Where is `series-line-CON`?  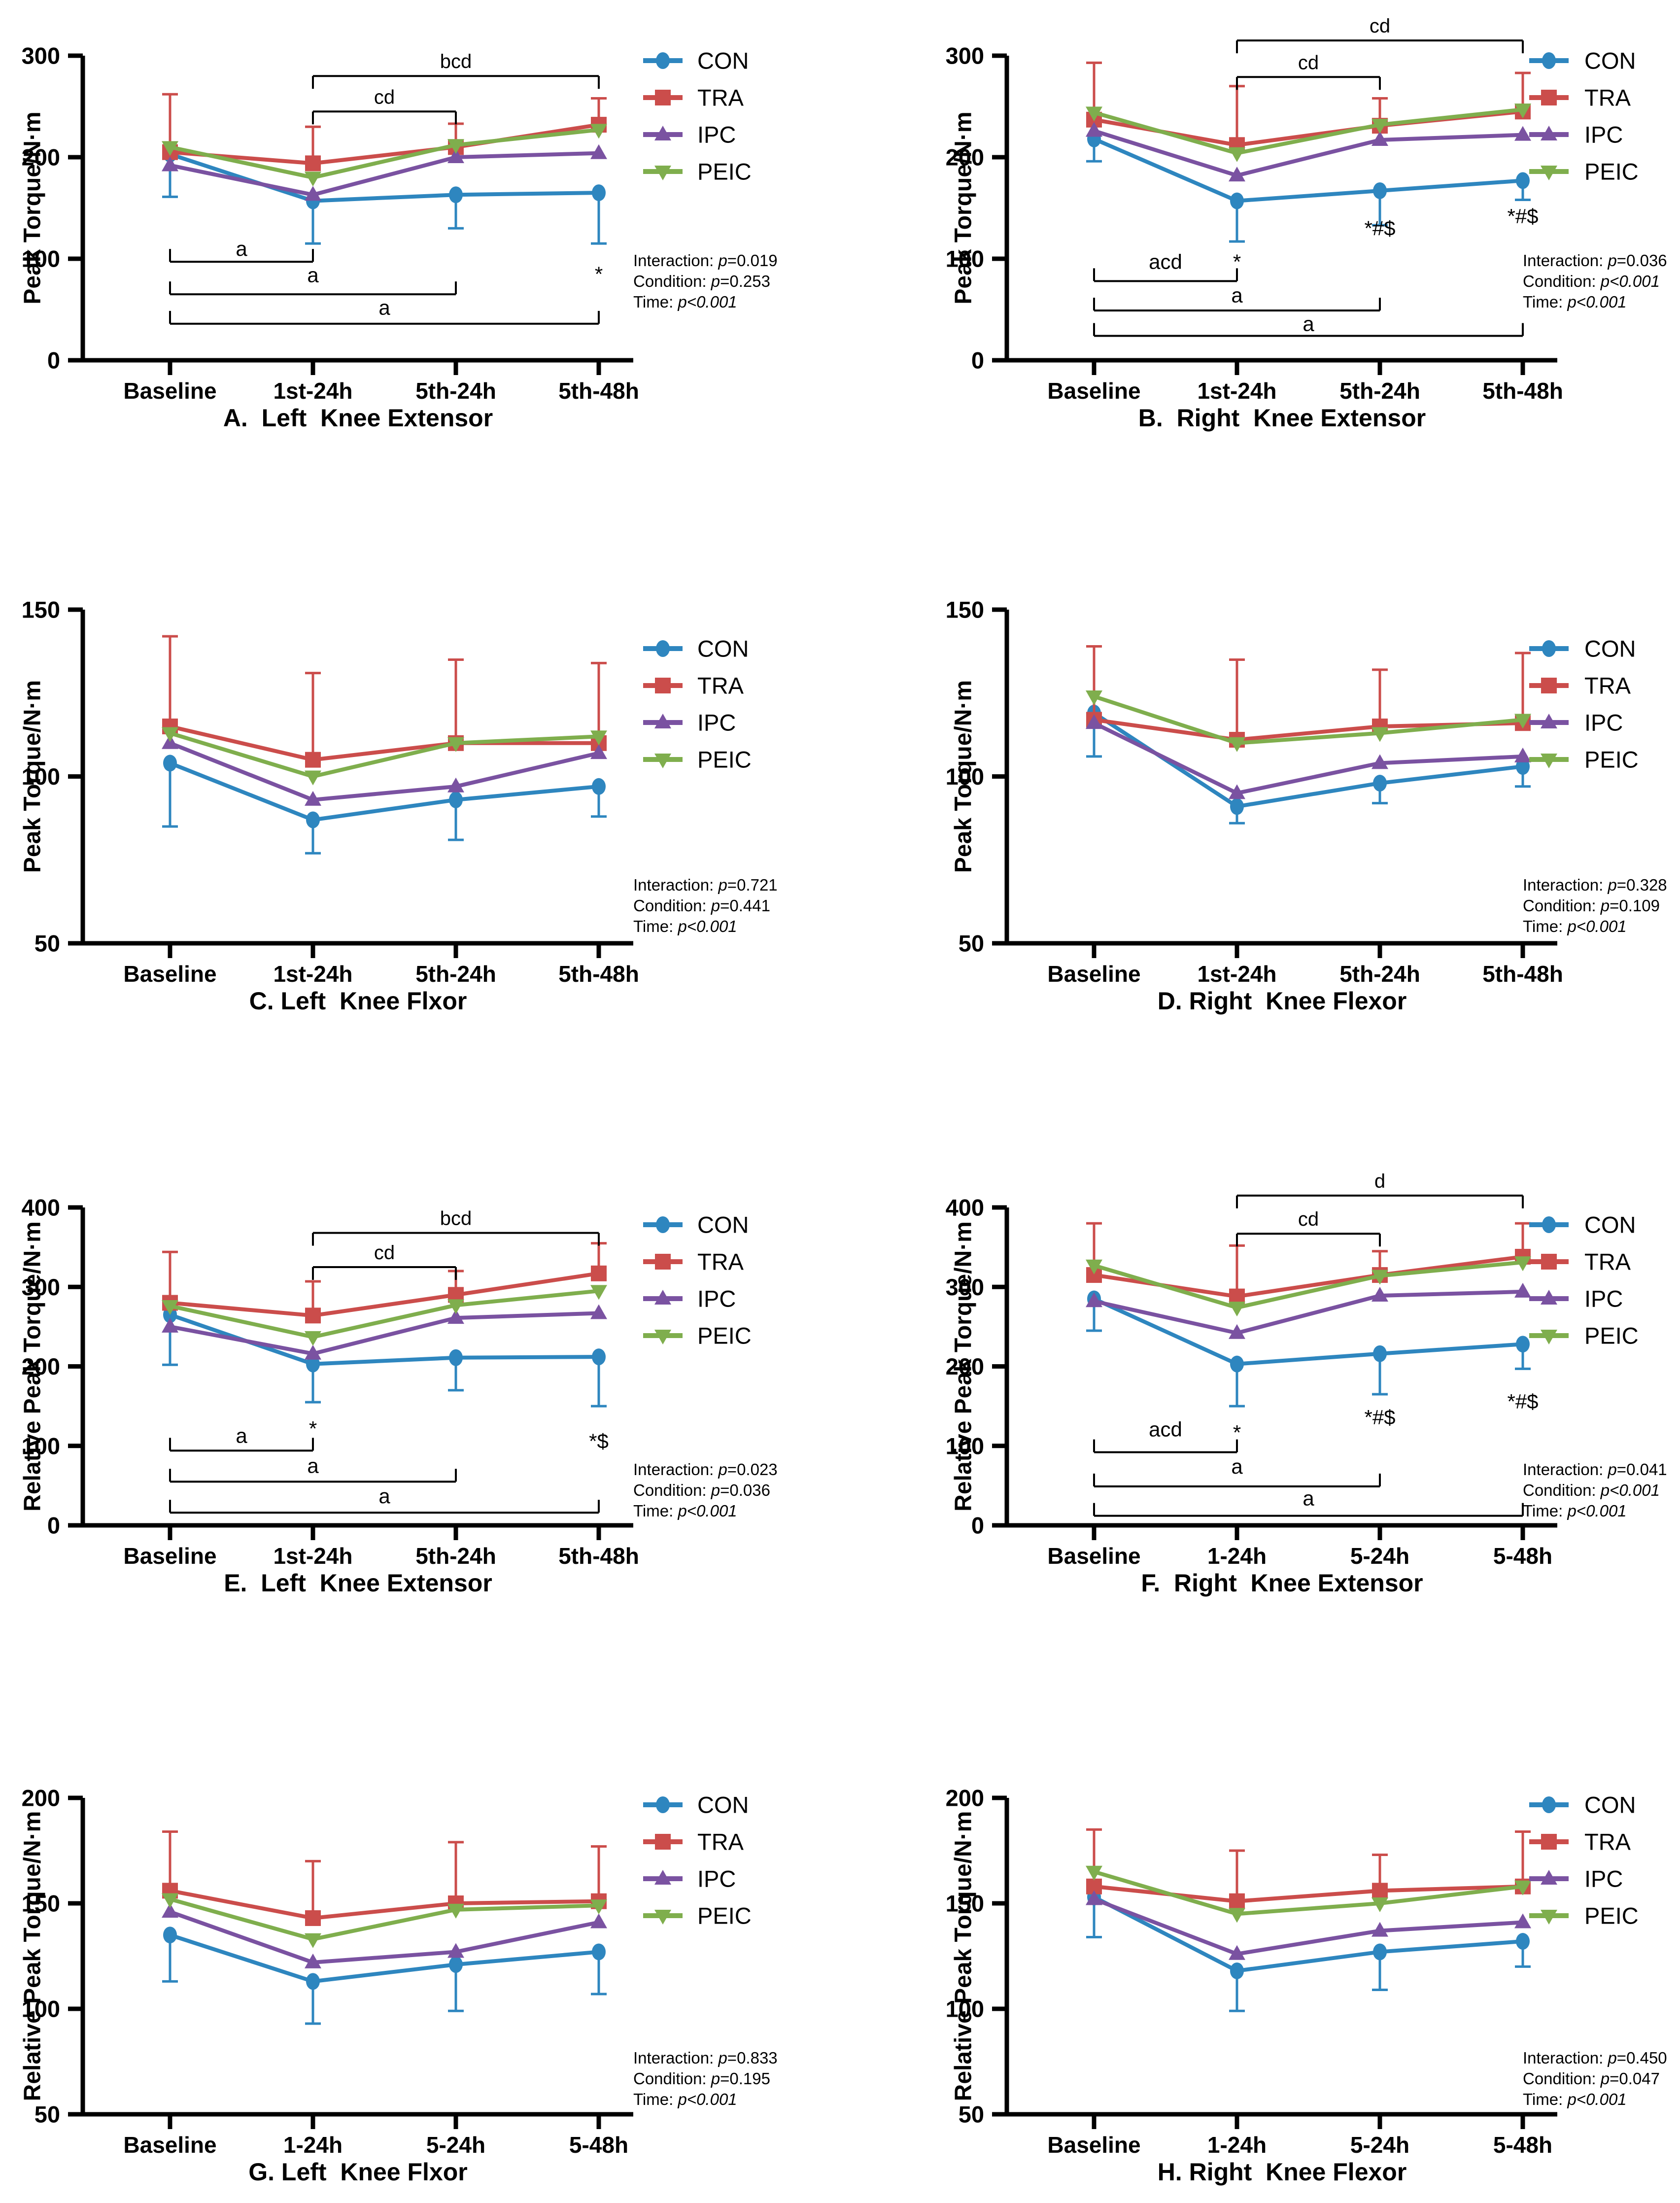 series-line-CON is located at coordinates (384, 1958).